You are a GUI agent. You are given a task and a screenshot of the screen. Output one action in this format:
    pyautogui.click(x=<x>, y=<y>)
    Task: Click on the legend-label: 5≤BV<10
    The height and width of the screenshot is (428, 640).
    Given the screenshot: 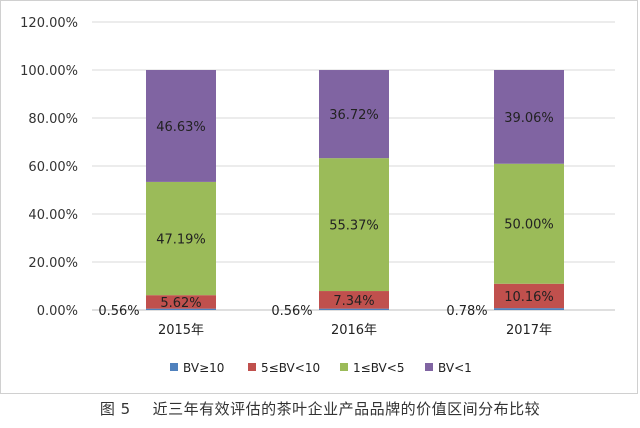 What is the action you would take?
    pyautogui.click(x=290, y=368)
    